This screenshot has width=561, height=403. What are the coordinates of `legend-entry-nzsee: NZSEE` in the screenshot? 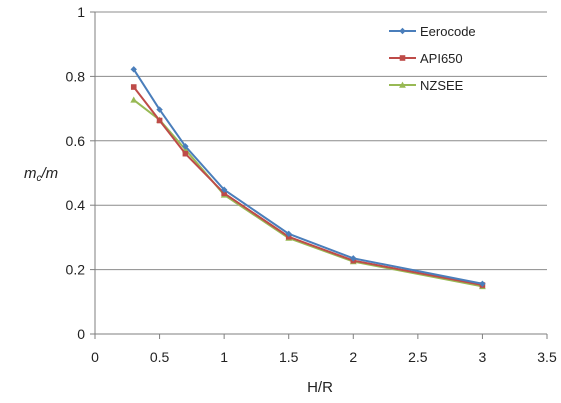 It's located at (426, 85).